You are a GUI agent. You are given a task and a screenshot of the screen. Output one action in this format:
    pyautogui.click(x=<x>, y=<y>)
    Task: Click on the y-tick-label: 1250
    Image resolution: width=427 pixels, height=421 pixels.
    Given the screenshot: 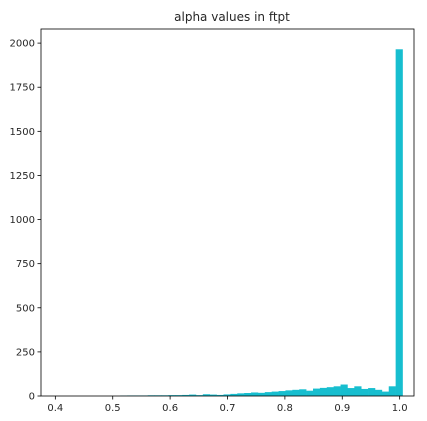 What is the action you would take?
    pyautogui.click(x=22, y=176)
    